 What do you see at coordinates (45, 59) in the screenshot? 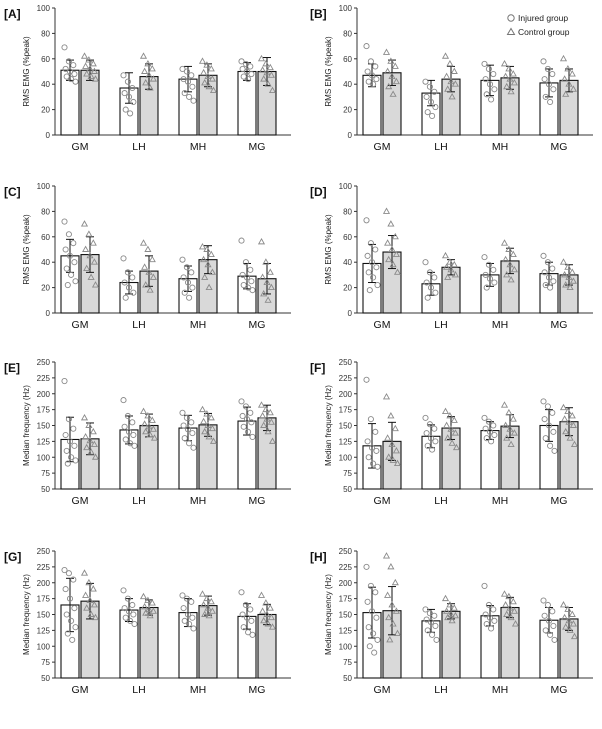
I see `y-tick-label: 60` at bounding box center [45, 59].